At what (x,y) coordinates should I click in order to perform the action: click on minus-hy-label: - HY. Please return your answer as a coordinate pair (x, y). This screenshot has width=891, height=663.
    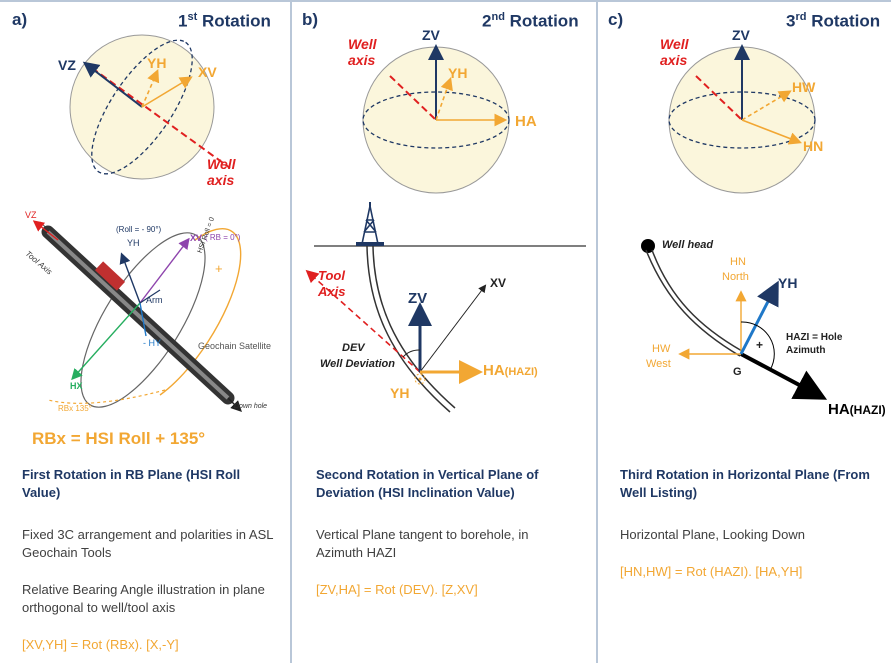
    Looking at the image, I should click on (152, 343).